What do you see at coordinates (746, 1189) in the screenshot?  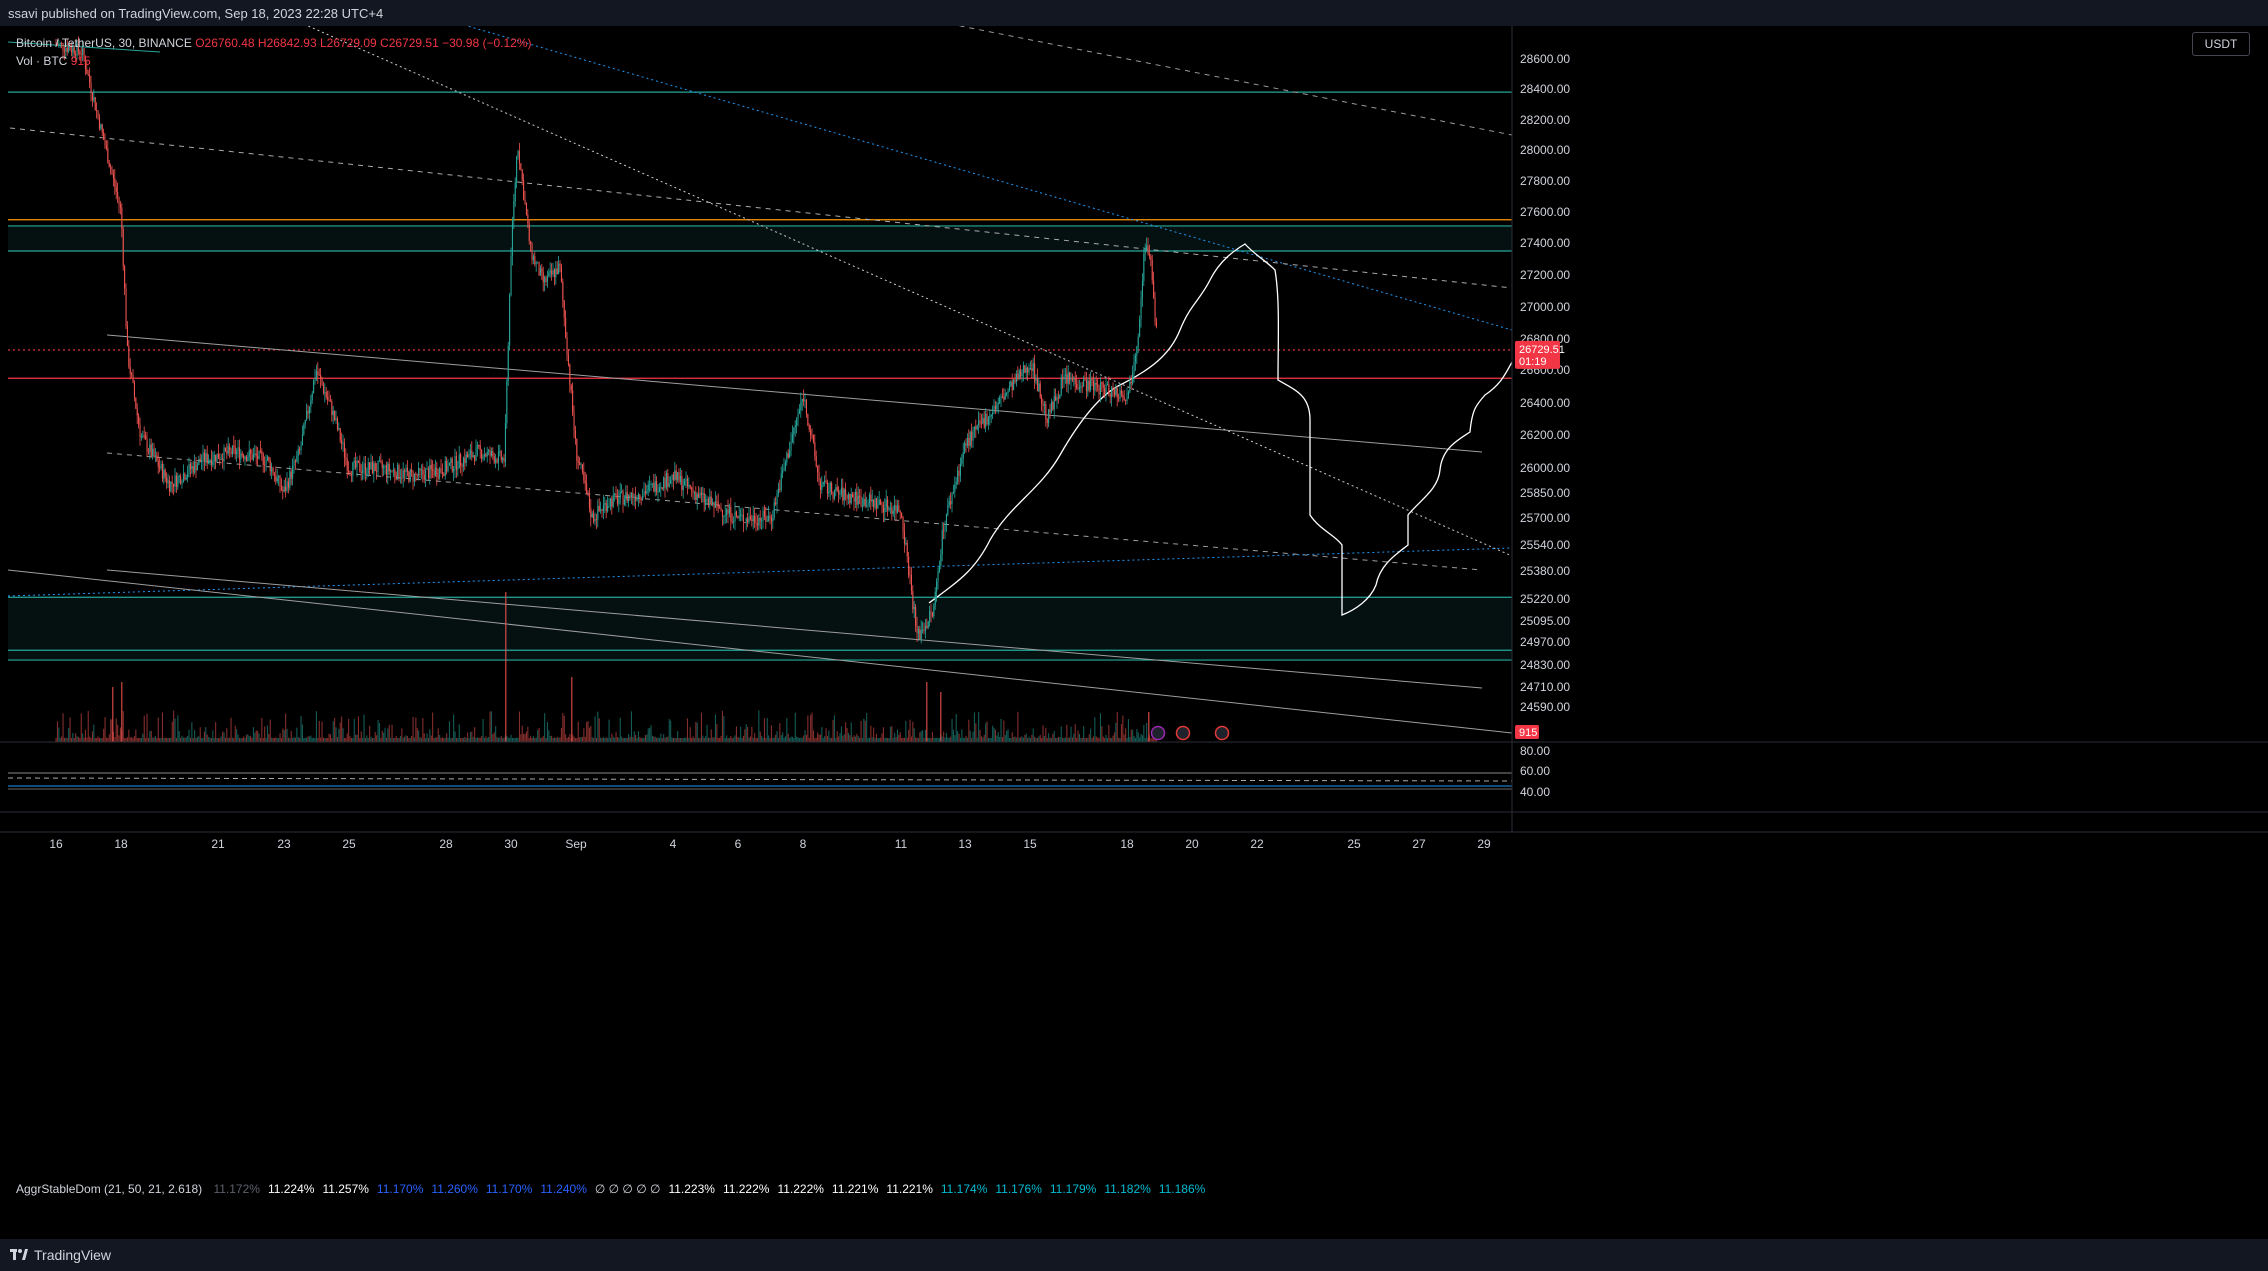 I see `indicator-value: 11.222%` at bounding box center [746, 1189].